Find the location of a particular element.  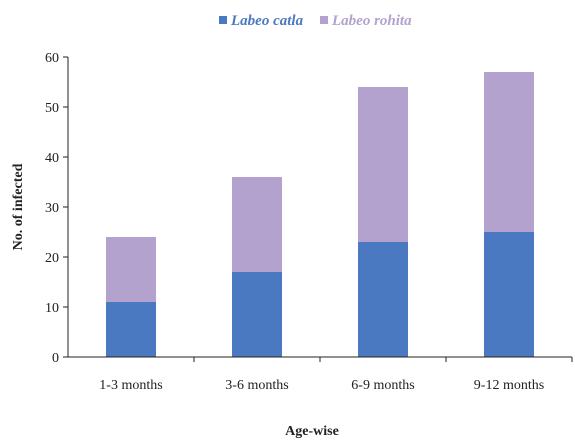

y-tick-label: 10 is located at coordinates (52, 308).